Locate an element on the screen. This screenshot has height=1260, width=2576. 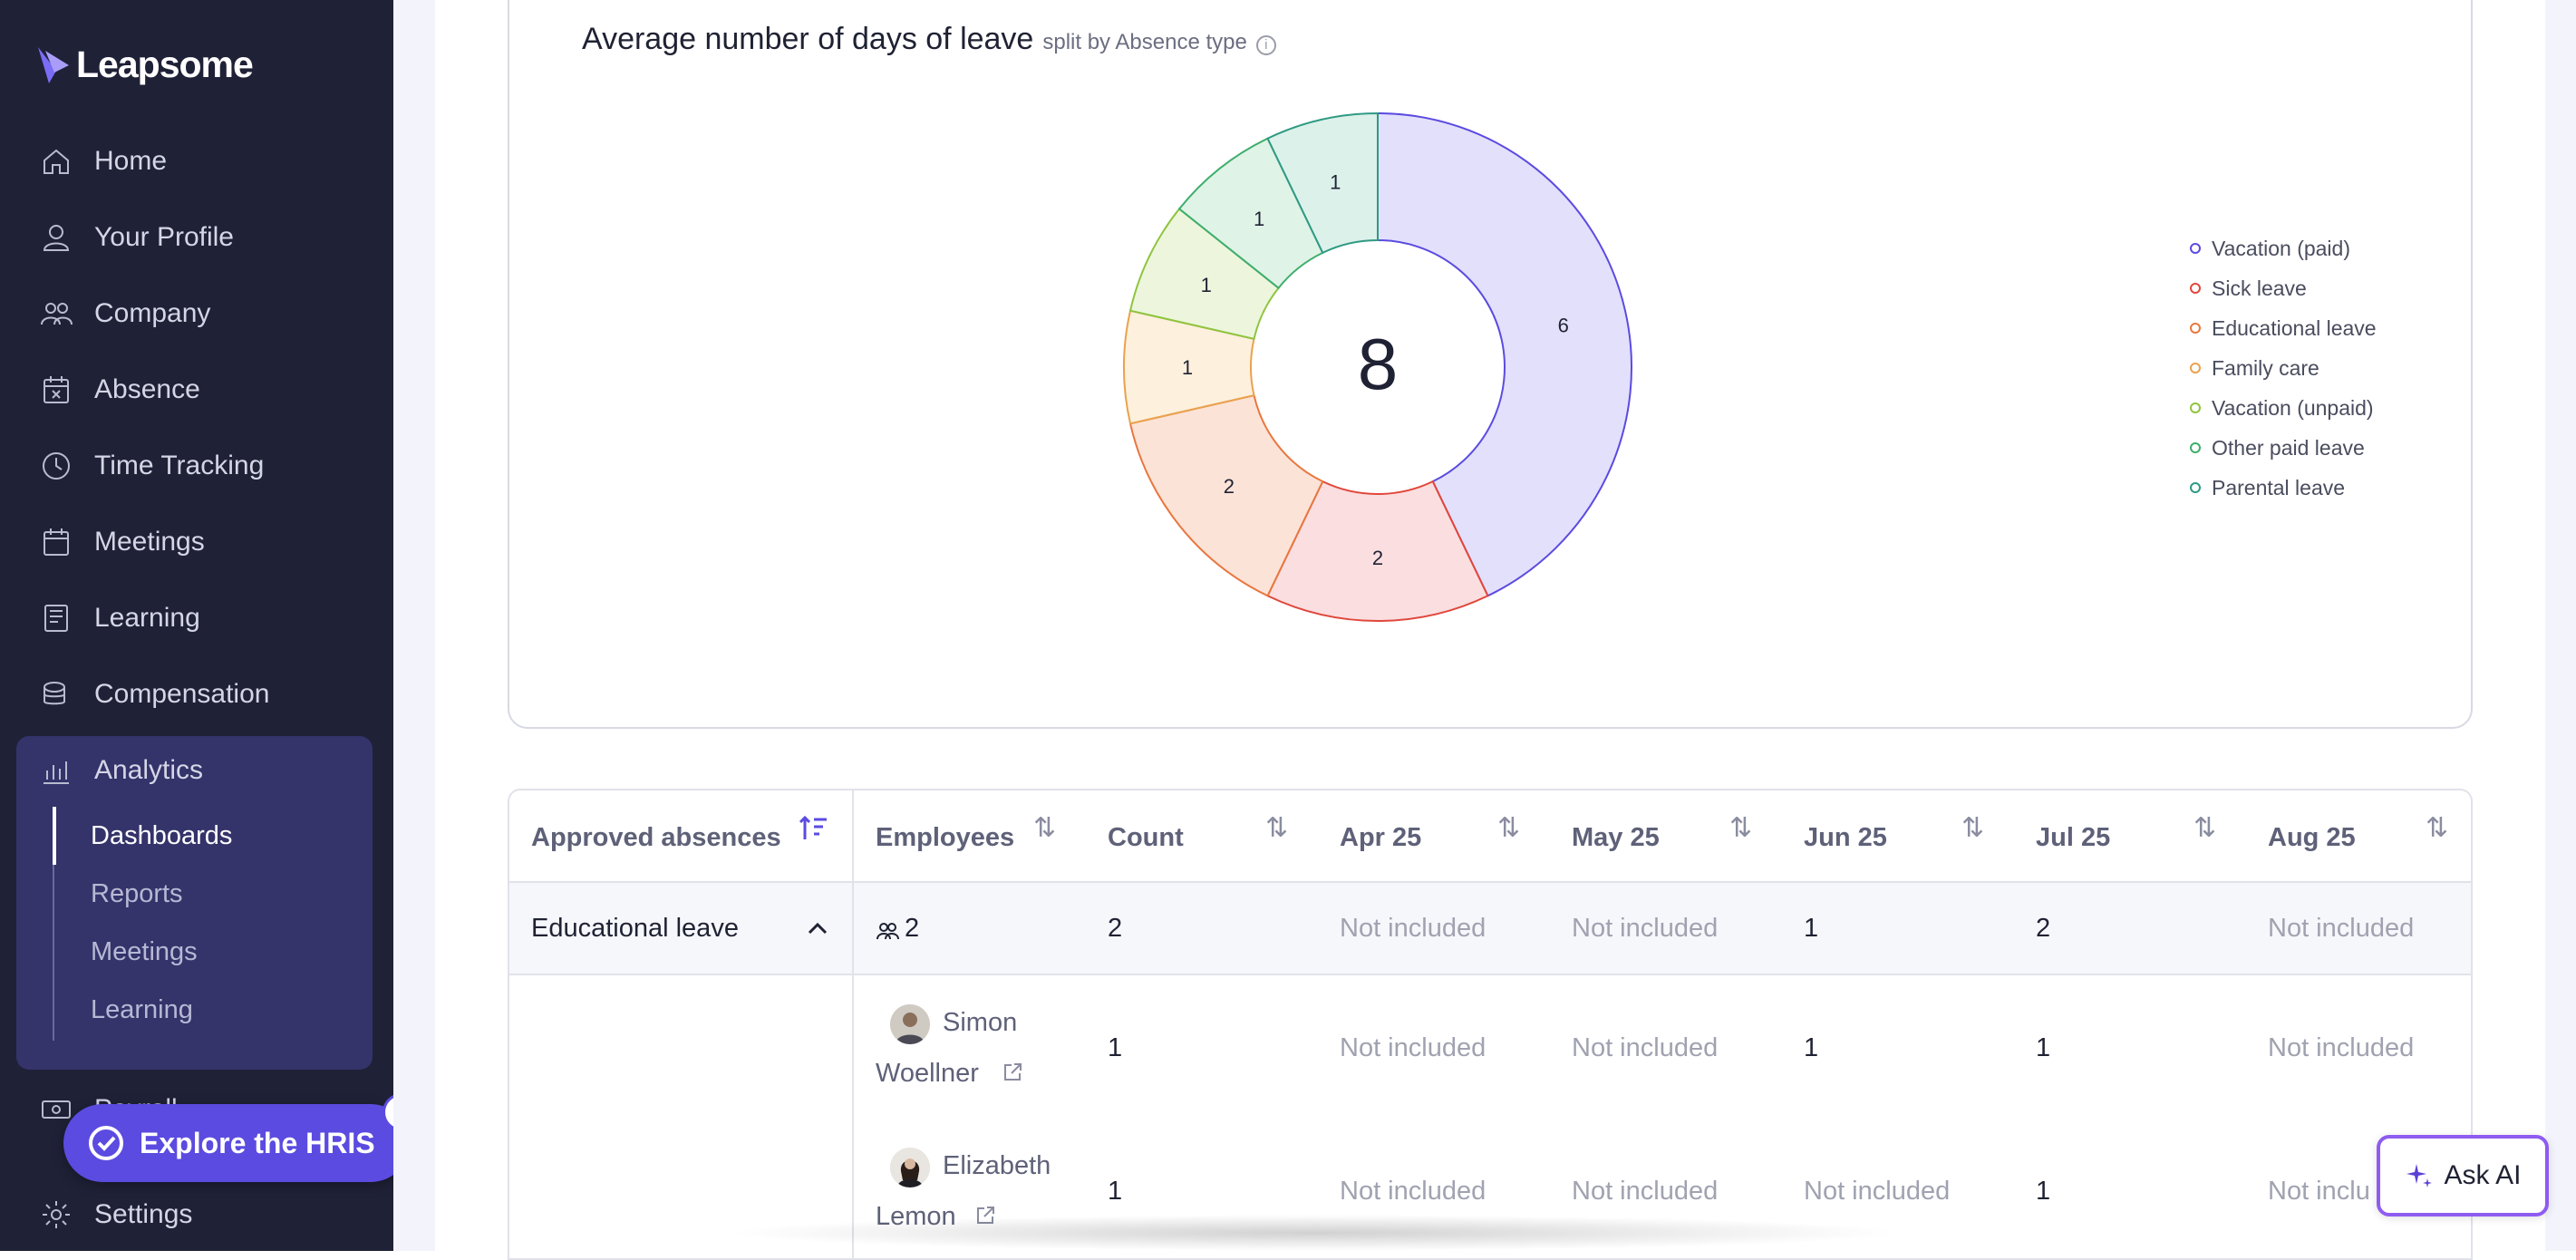
chart-icon is located at coordinates (56, 772).